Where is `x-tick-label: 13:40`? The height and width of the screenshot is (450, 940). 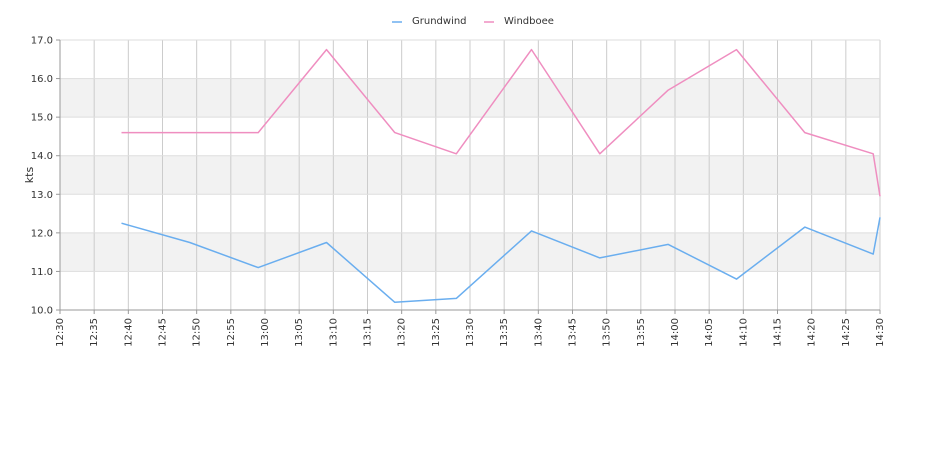
x-tick-label: 13:40 is located at coordinates (538, 332).